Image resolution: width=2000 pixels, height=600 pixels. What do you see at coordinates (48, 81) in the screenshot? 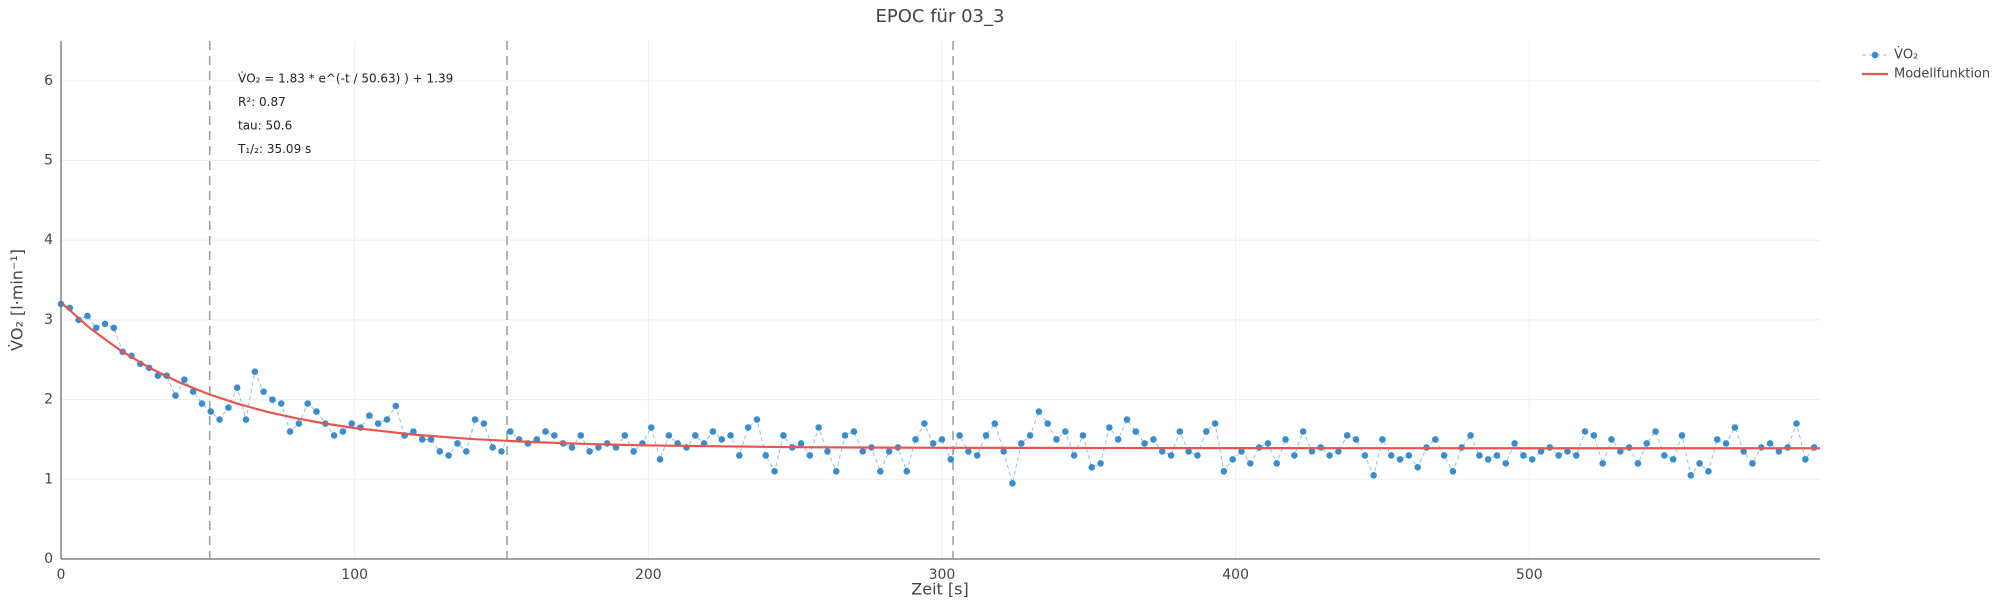
I see `y-tick-label: 6` at bounding box center [48, 81].